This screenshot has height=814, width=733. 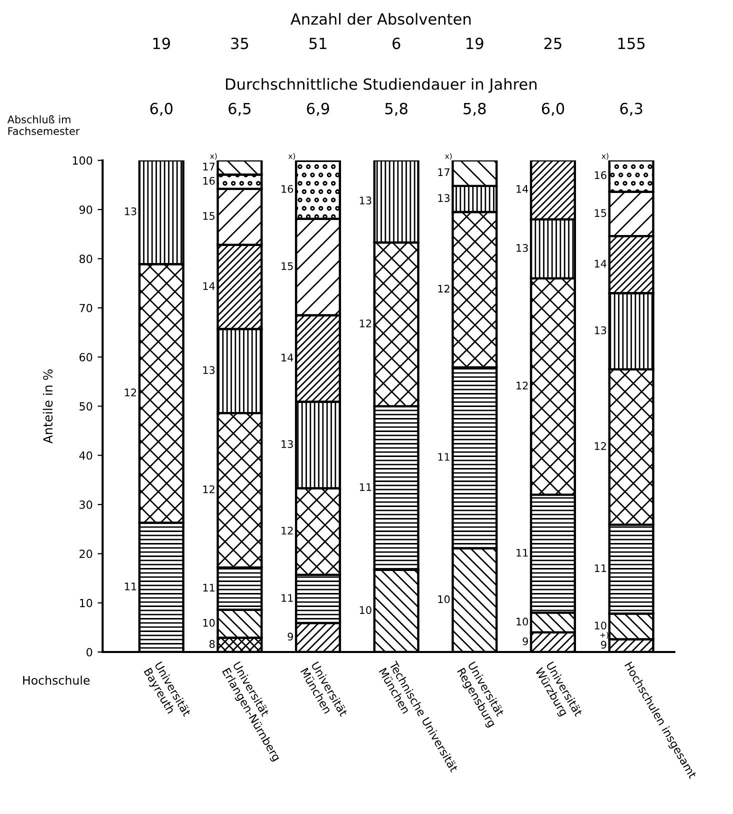 What do you see at coordinates (209, 180) in the screenshot?
I see `series-label: 16` at bounding box center [209, 180].